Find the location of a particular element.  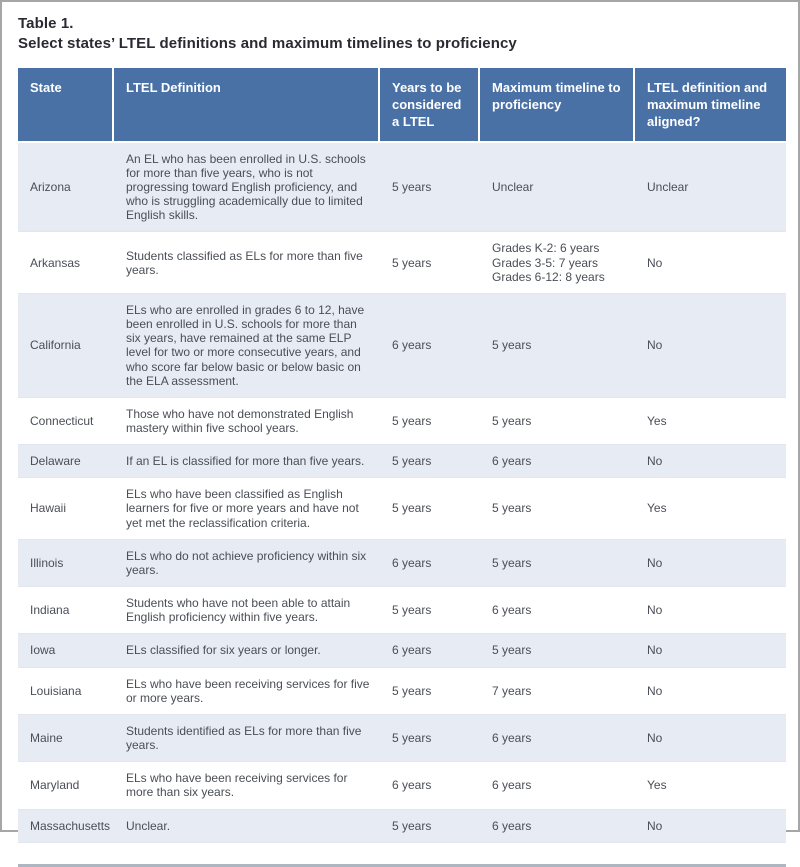

cell-max-timeline: 7 years is located at coordinates (557, 691).